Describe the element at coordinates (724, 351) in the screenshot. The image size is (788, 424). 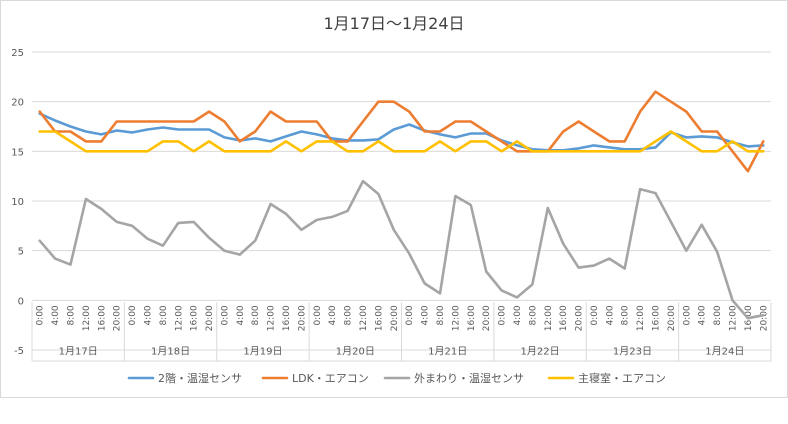
I see `day-label: 1月24日` at that location.